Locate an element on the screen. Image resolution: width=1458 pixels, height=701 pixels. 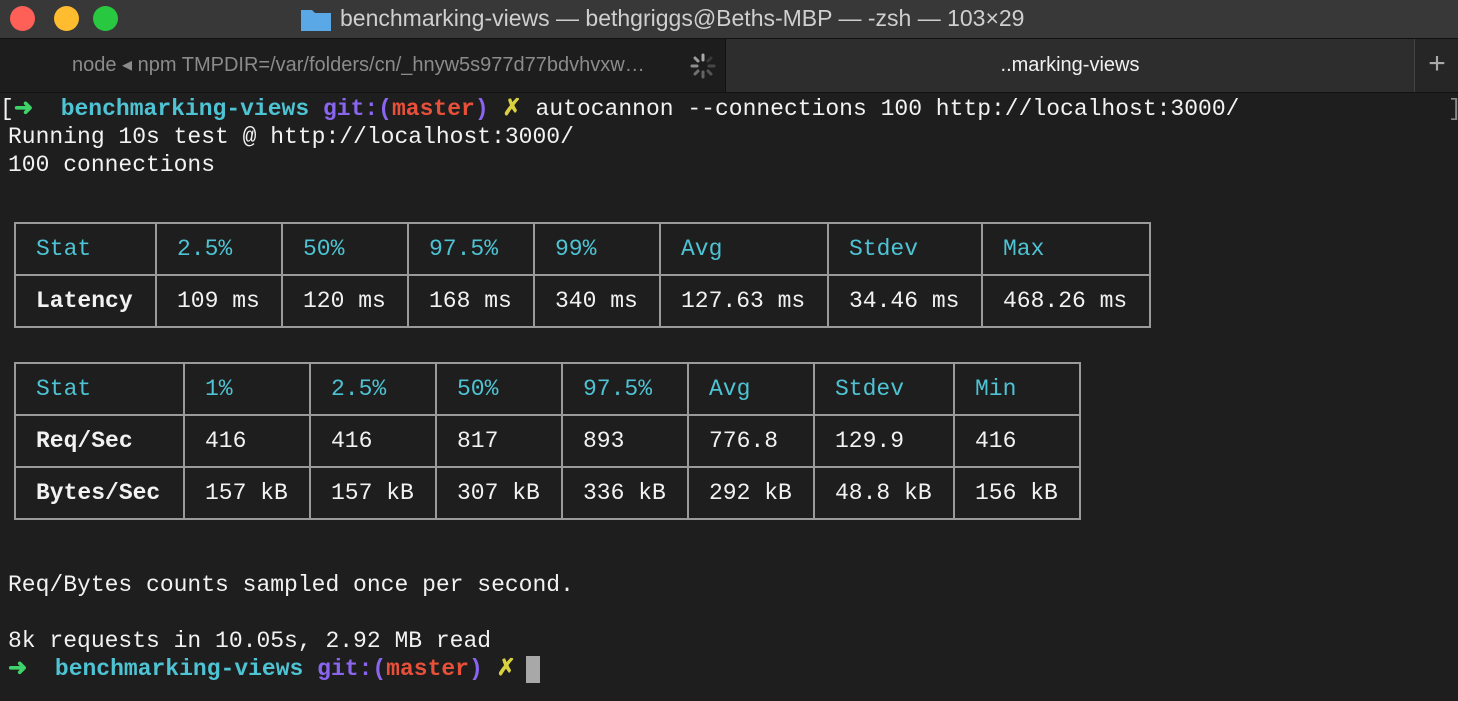
tab: ..marking-views is located at coordinates (1070, 65).